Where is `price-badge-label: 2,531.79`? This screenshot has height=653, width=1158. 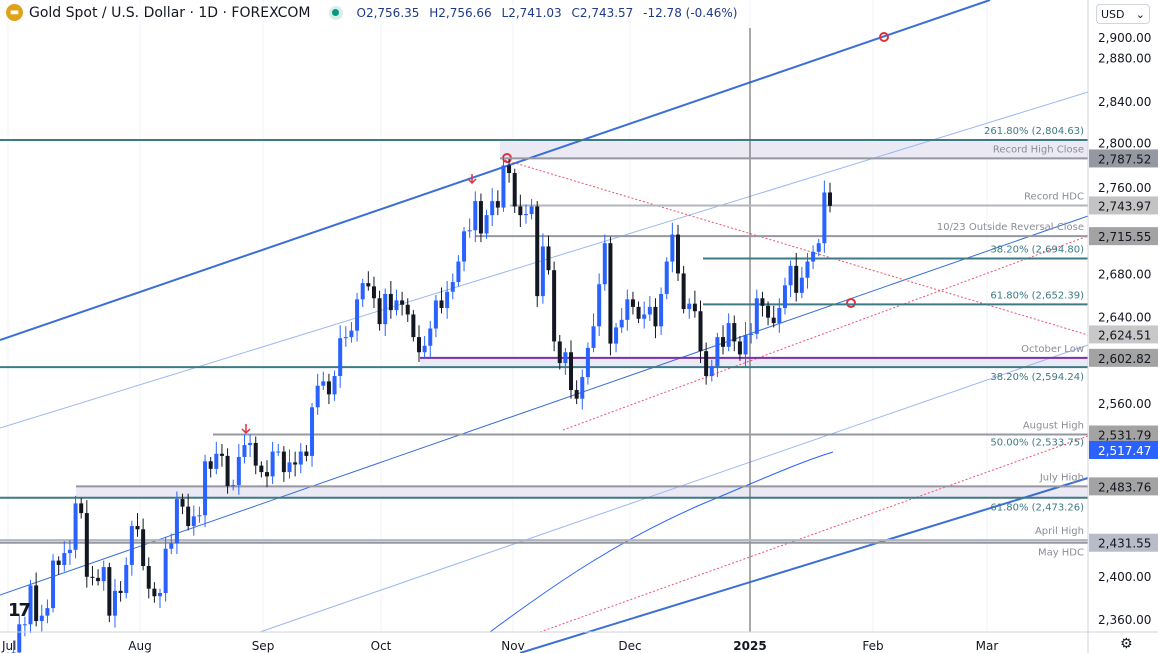
price-badge-label: 2,531.79 is located at coordinates (1124, 436).